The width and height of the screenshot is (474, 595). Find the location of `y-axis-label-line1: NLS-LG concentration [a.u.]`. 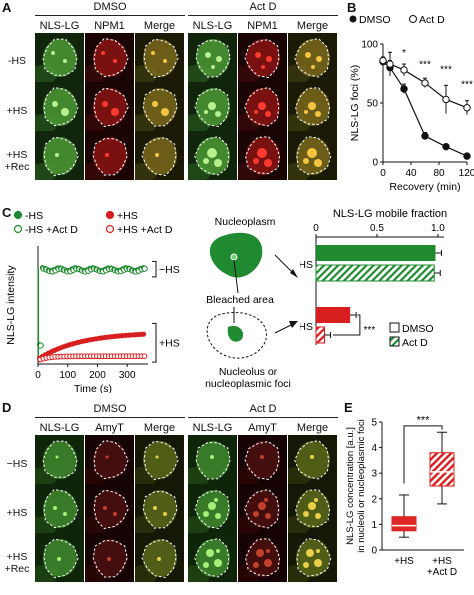

y-axis-label-line1: NLS-LG concentration [a.u.] is located at coordinates (350, 486).